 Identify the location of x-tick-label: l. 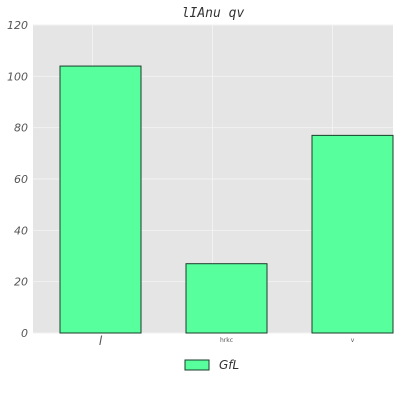
(101, 341).